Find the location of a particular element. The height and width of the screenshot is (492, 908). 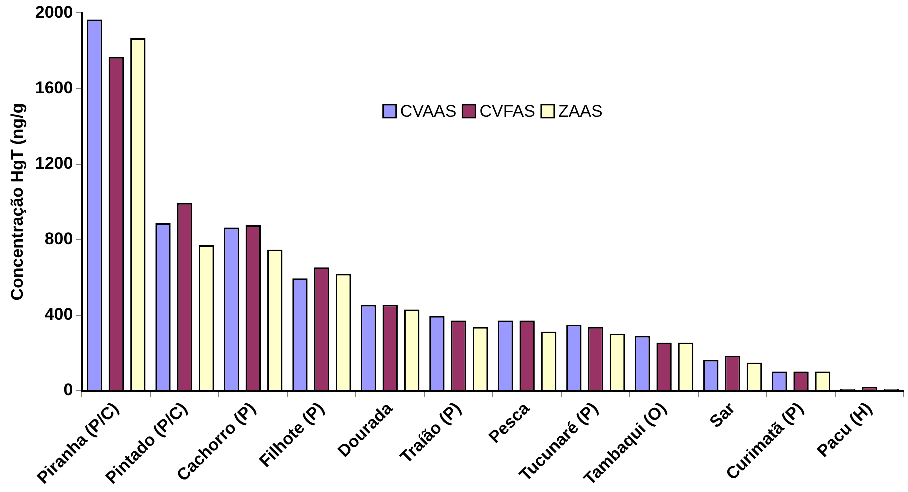

y-tick-label: 1600 is located at coordinates (54, 88).